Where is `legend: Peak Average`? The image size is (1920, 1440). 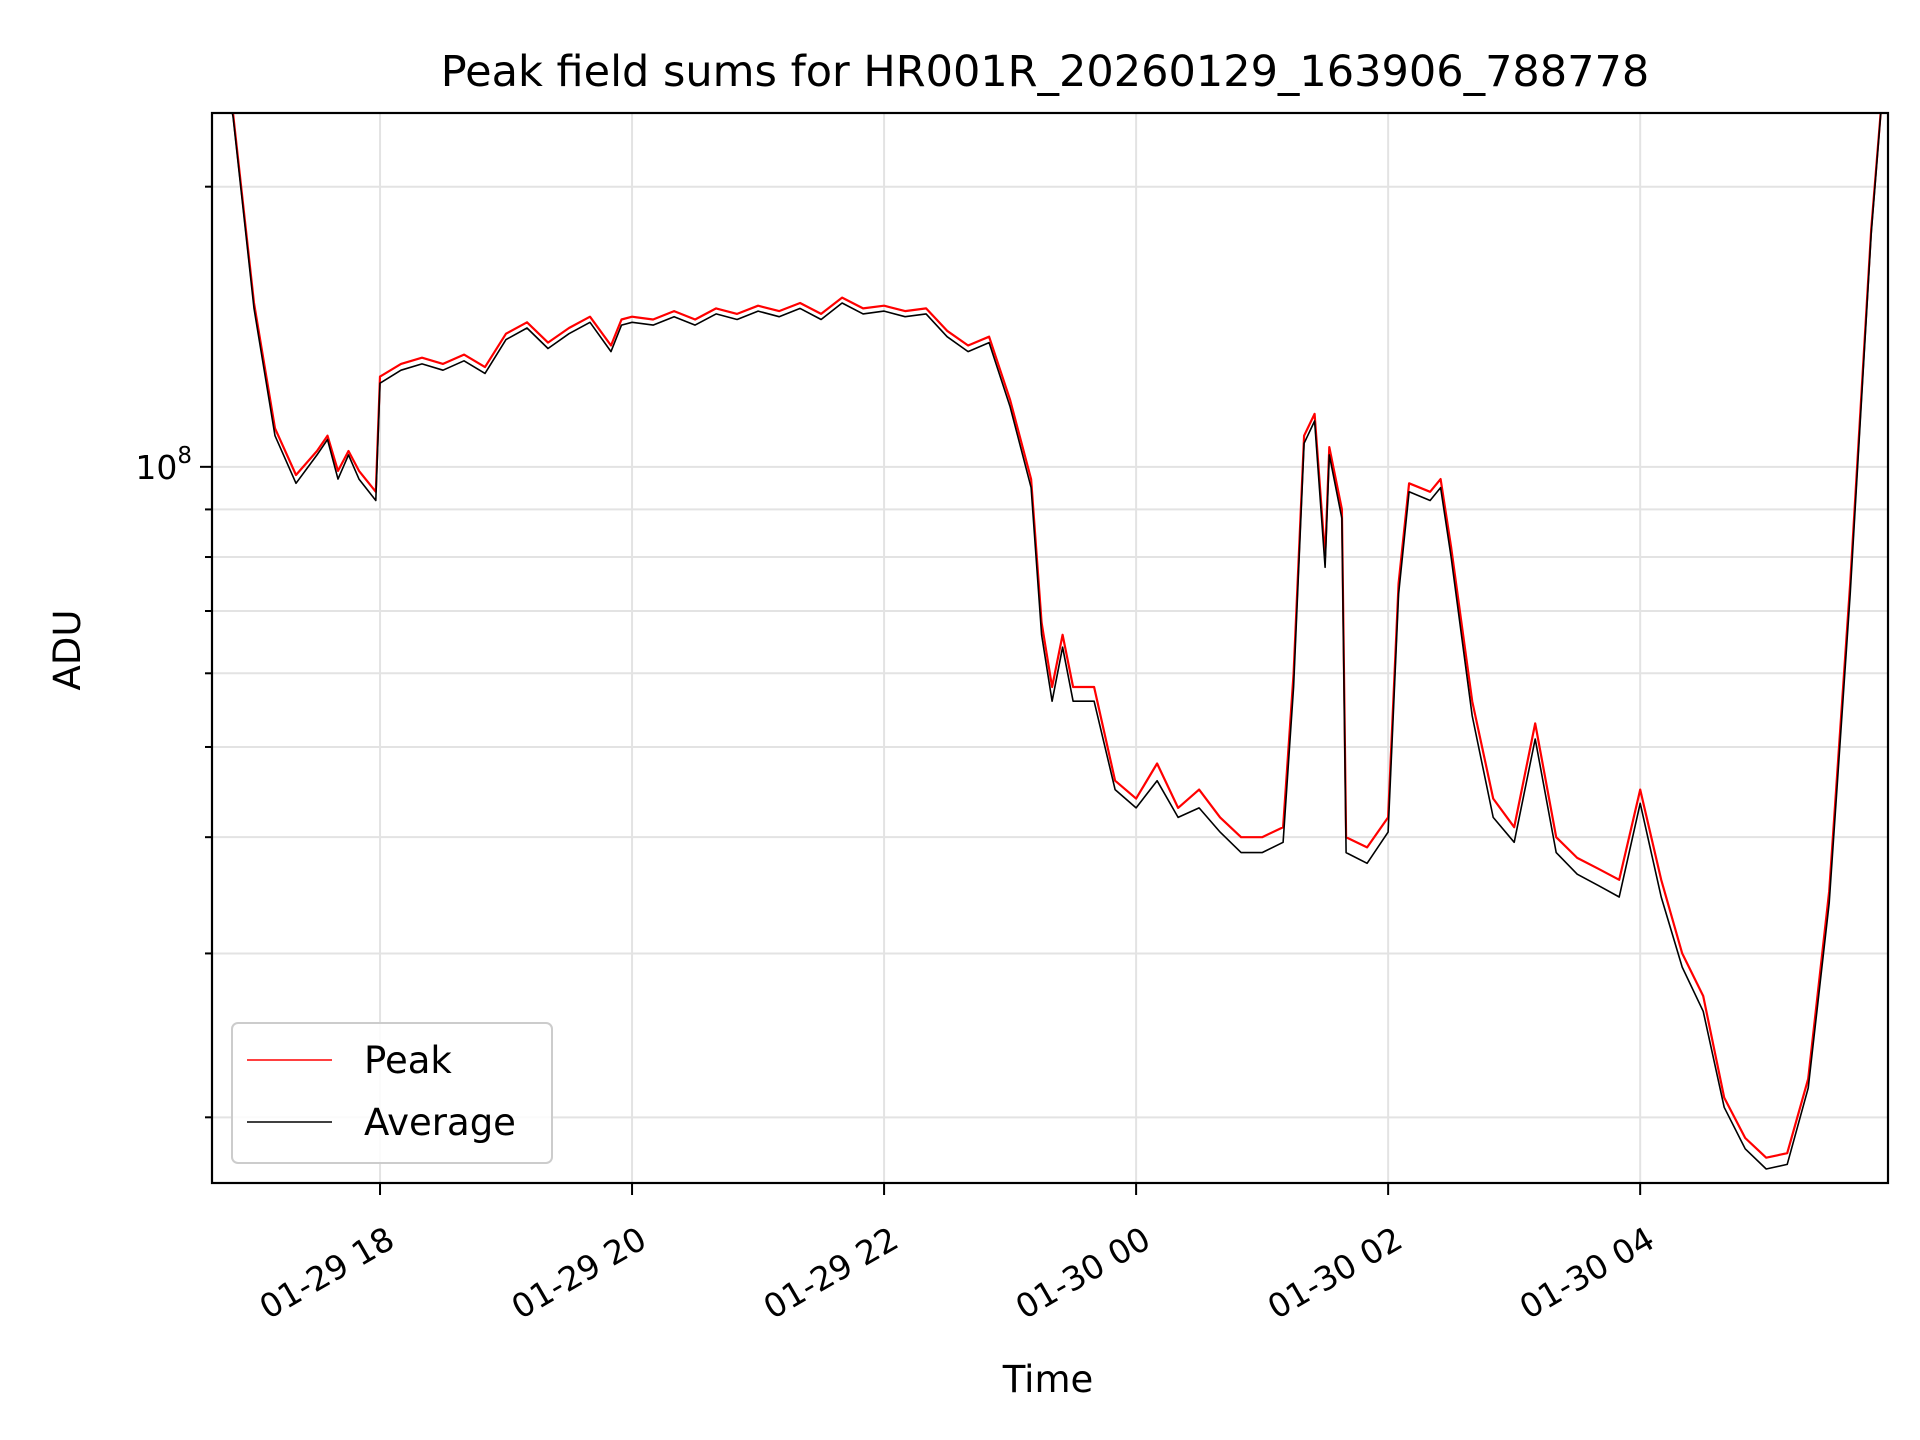 legend: Peak Average is located at coordinates (392, 1093).